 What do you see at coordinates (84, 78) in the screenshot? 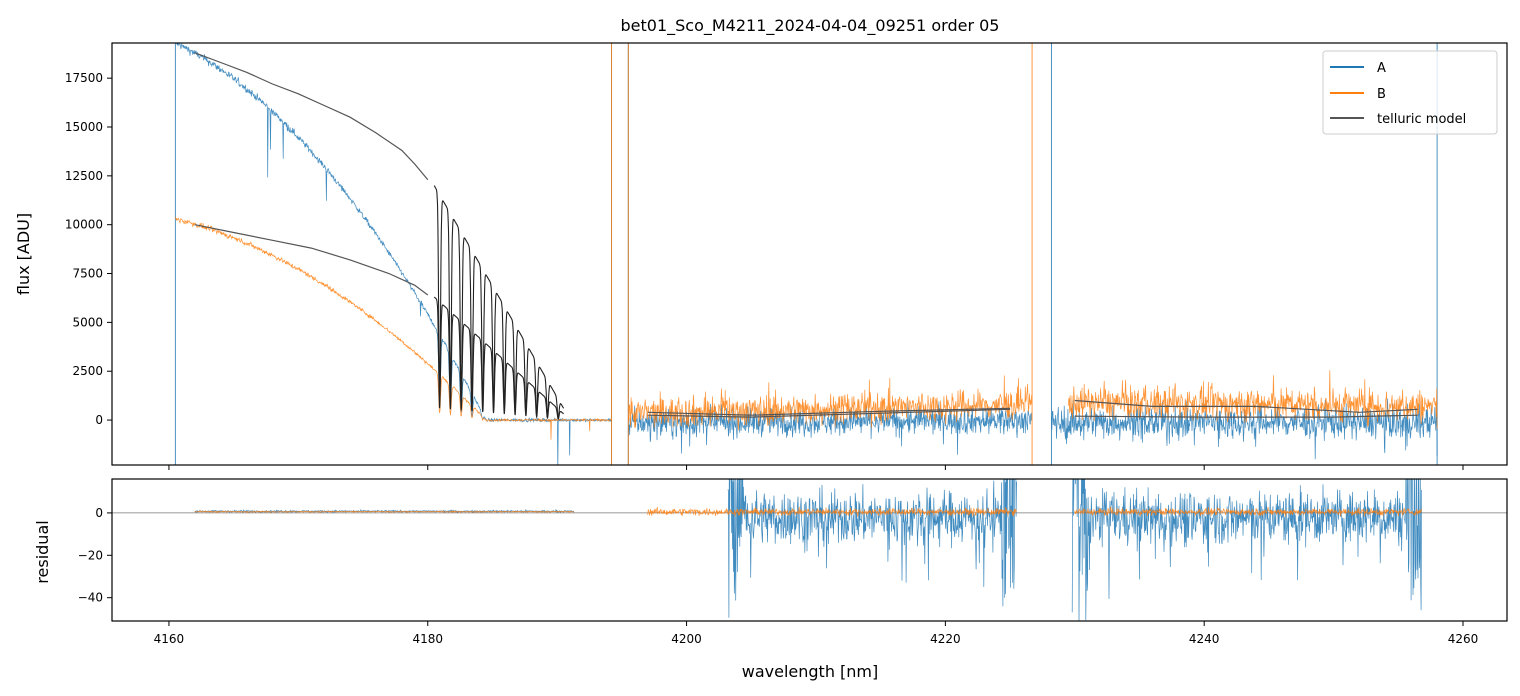
I see `flux-ytick-label: 17500` at bounding box center [84, 78].